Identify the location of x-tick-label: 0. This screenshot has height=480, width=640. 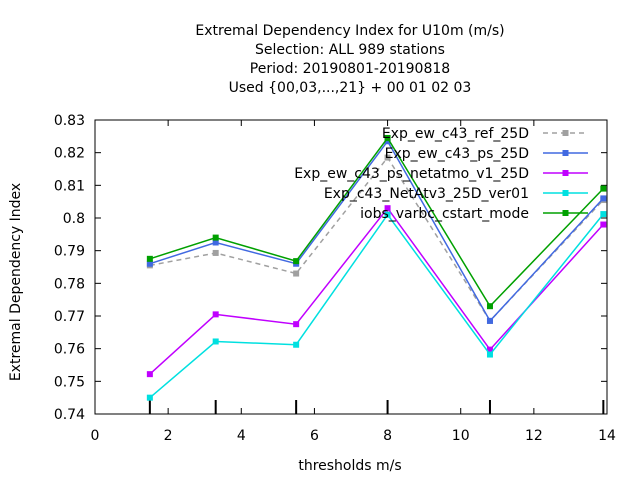
(95, 436).